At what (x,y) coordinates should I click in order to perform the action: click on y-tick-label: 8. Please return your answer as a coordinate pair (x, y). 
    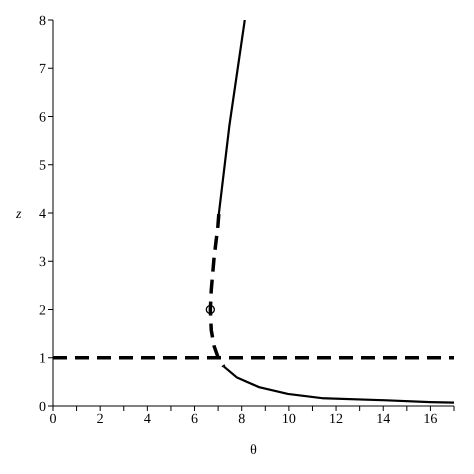
    Looking at the image, I should click on (42, 21).